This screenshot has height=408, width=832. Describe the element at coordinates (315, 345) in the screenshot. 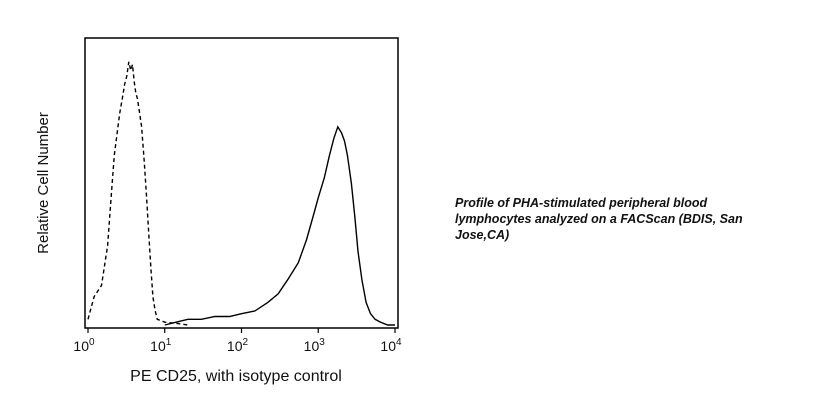

I see `x-tick-label: 10³` at that location.